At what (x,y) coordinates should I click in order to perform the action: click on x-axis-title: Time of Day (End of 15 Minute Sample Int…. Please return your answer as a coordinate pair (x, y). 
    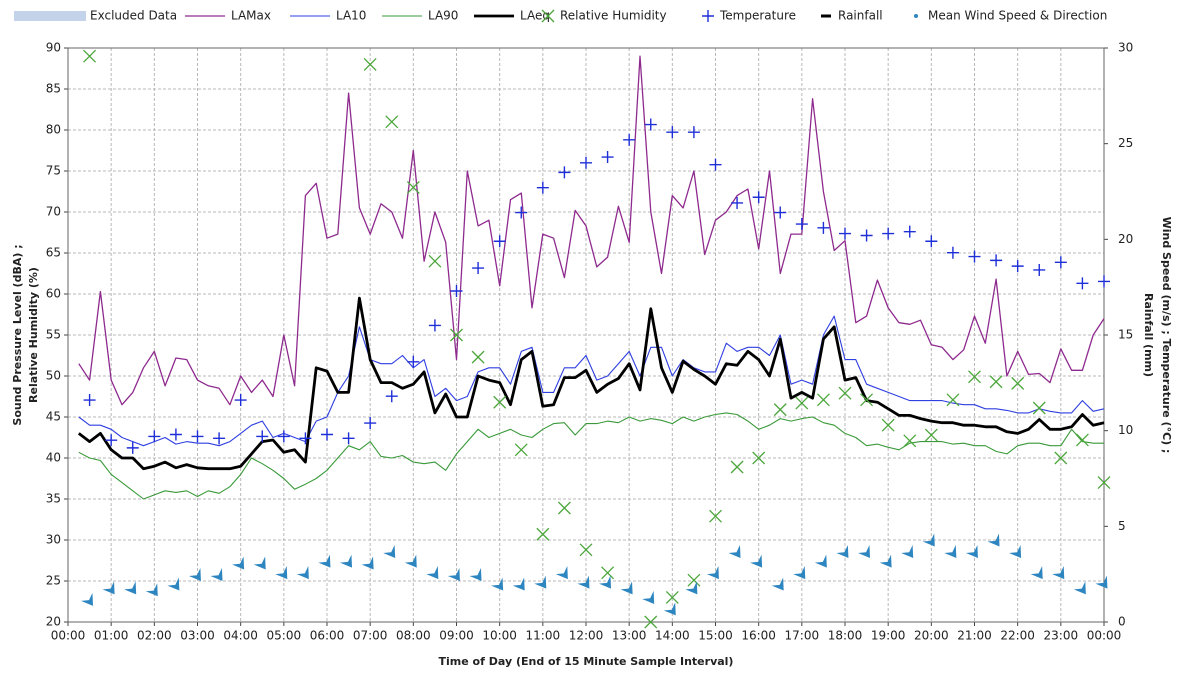
    Looking at the image, I should click on (586, 661).